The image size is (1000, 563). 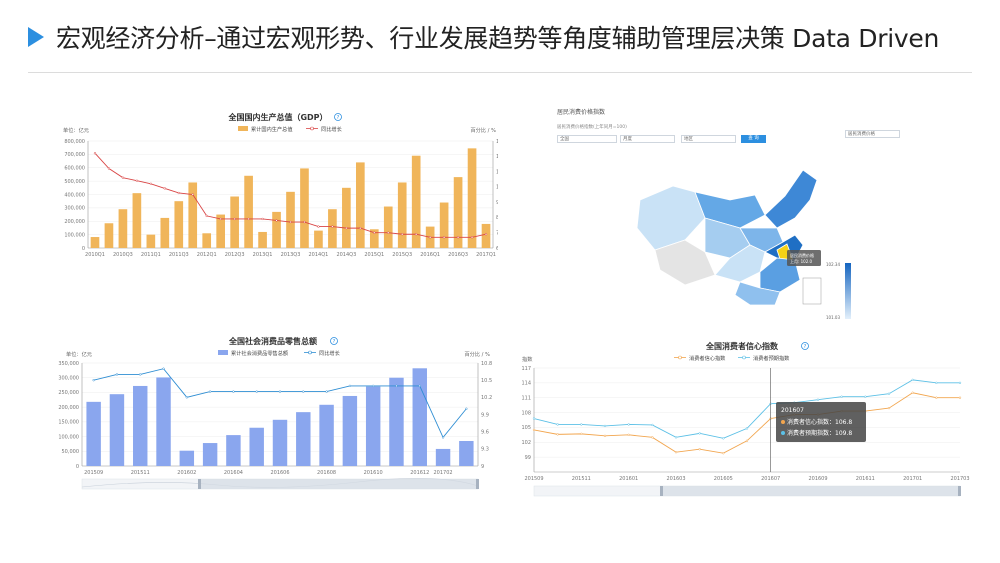 I want to click on retail-legend-line-dot, so click(x=310, y=352).